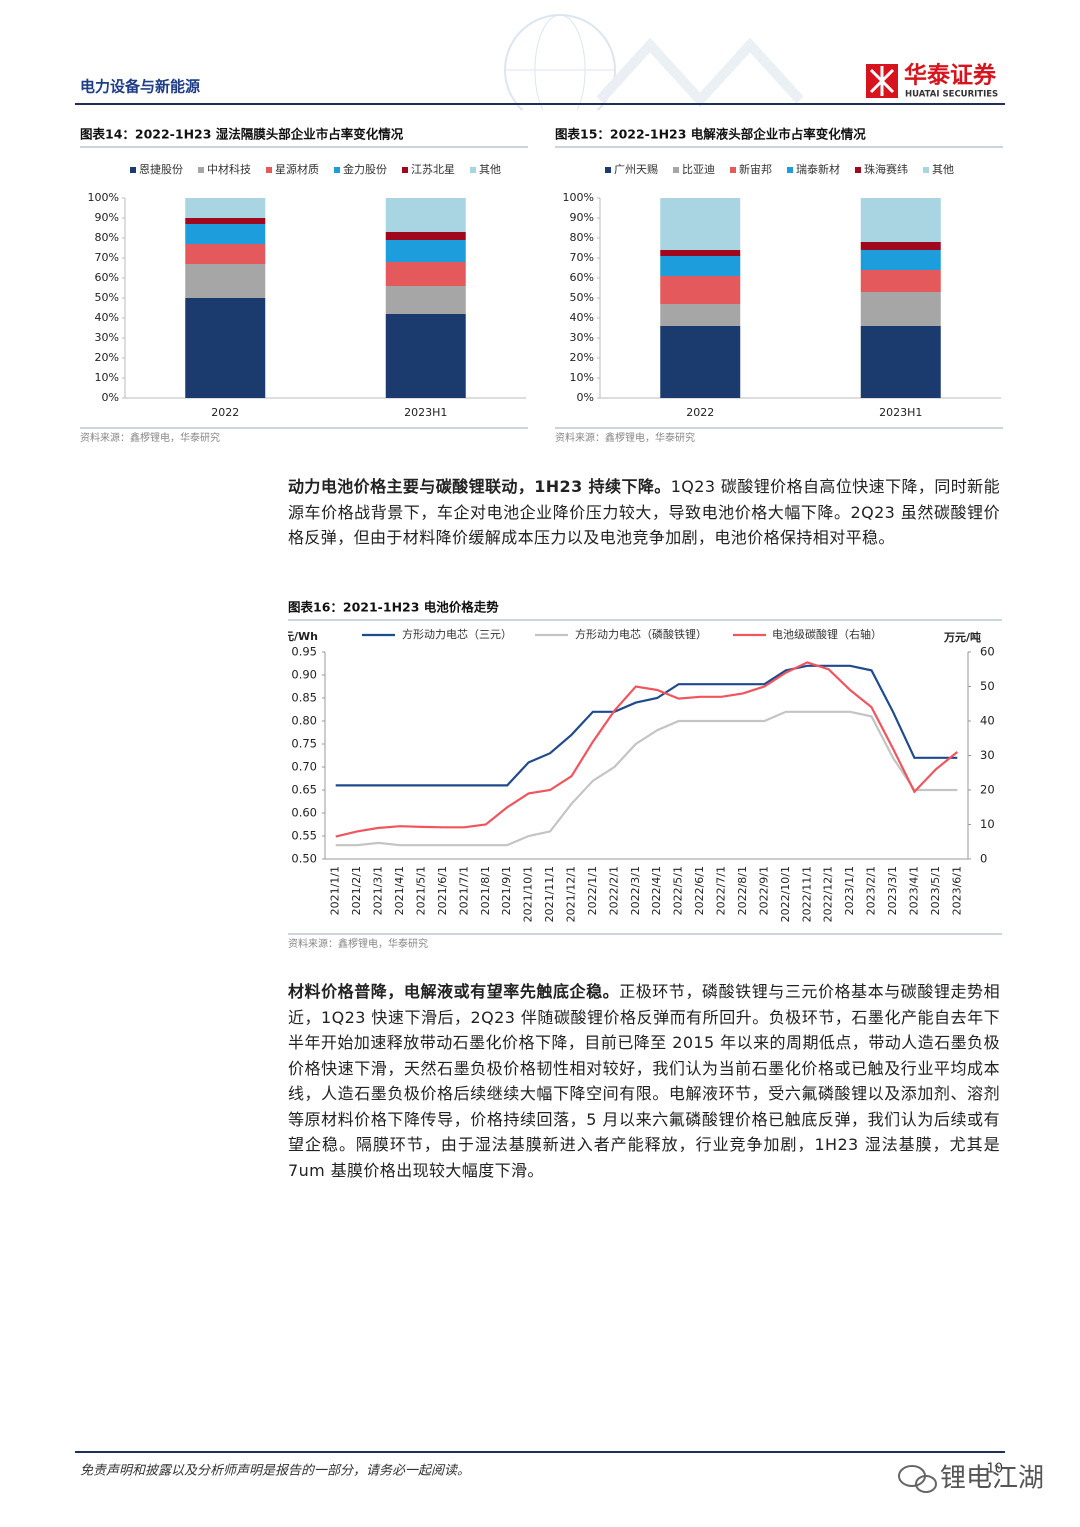 The height and width of the screenshot is (1527, 1080). Describe the element at coordinates (882, 81) in the screenshot. I see `logo-icon` at that location.